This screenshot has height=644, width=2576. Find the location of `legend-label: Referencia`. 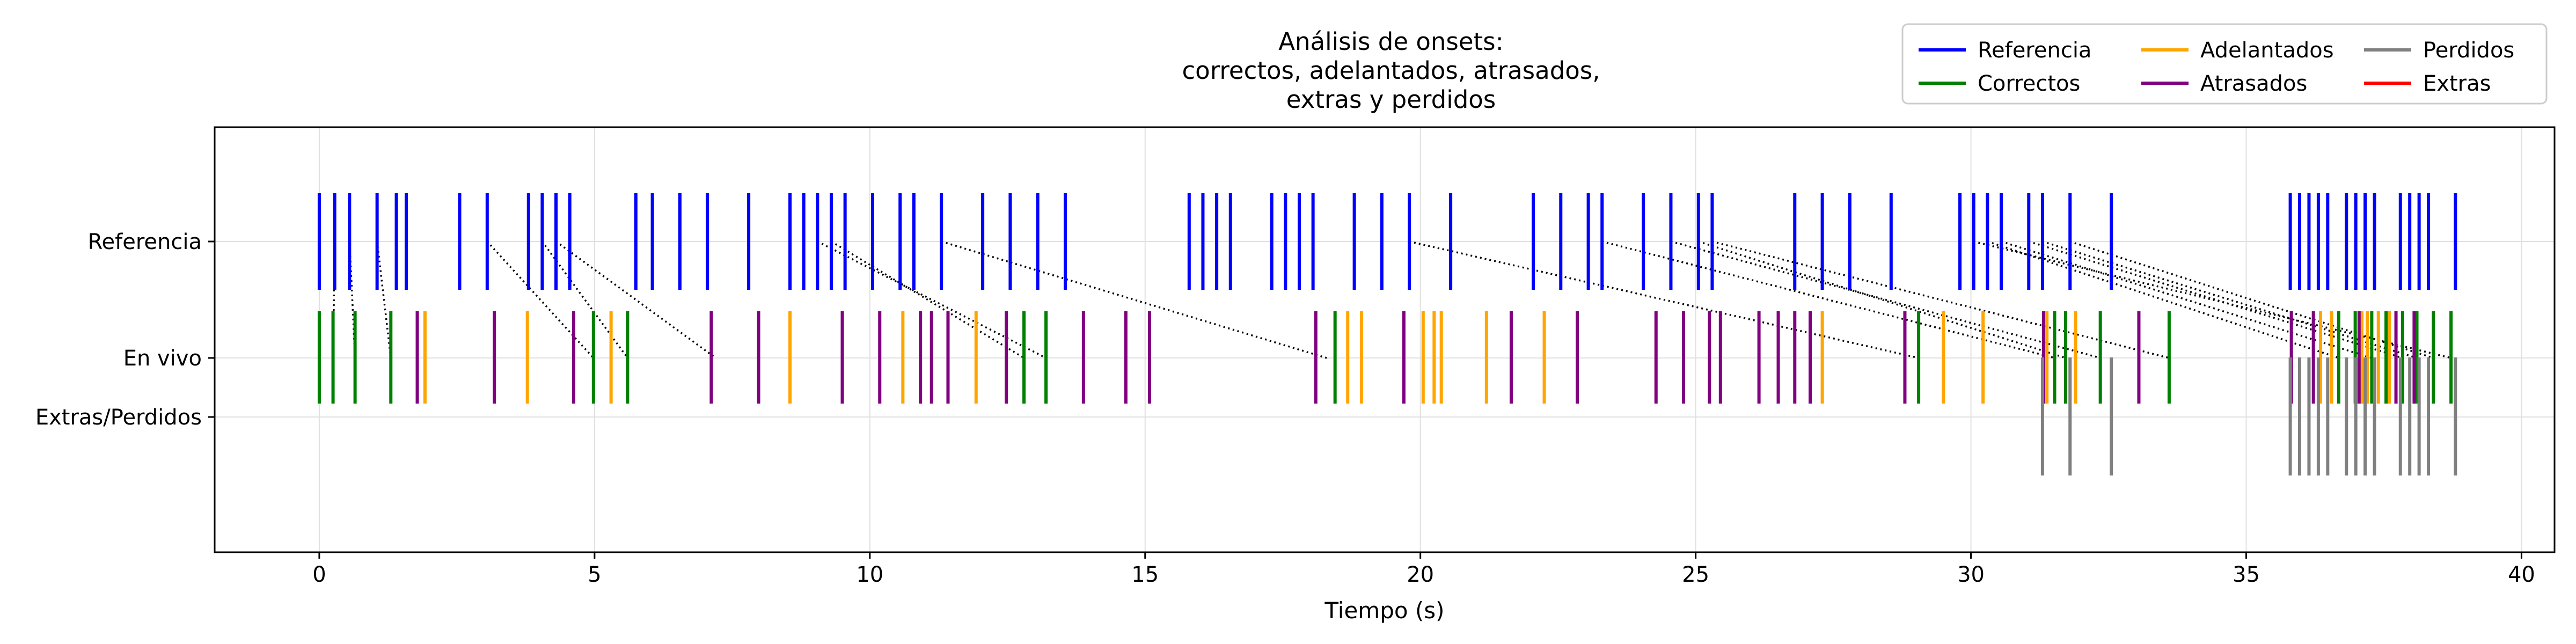

legend-label: Referencia is located at coordinates (2034, 50).